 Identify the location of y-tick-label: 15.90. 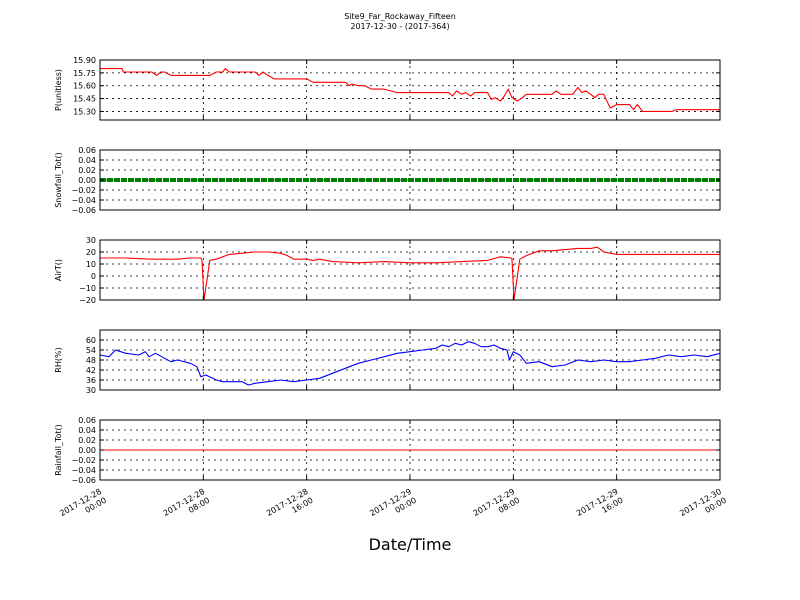
(84, 60).